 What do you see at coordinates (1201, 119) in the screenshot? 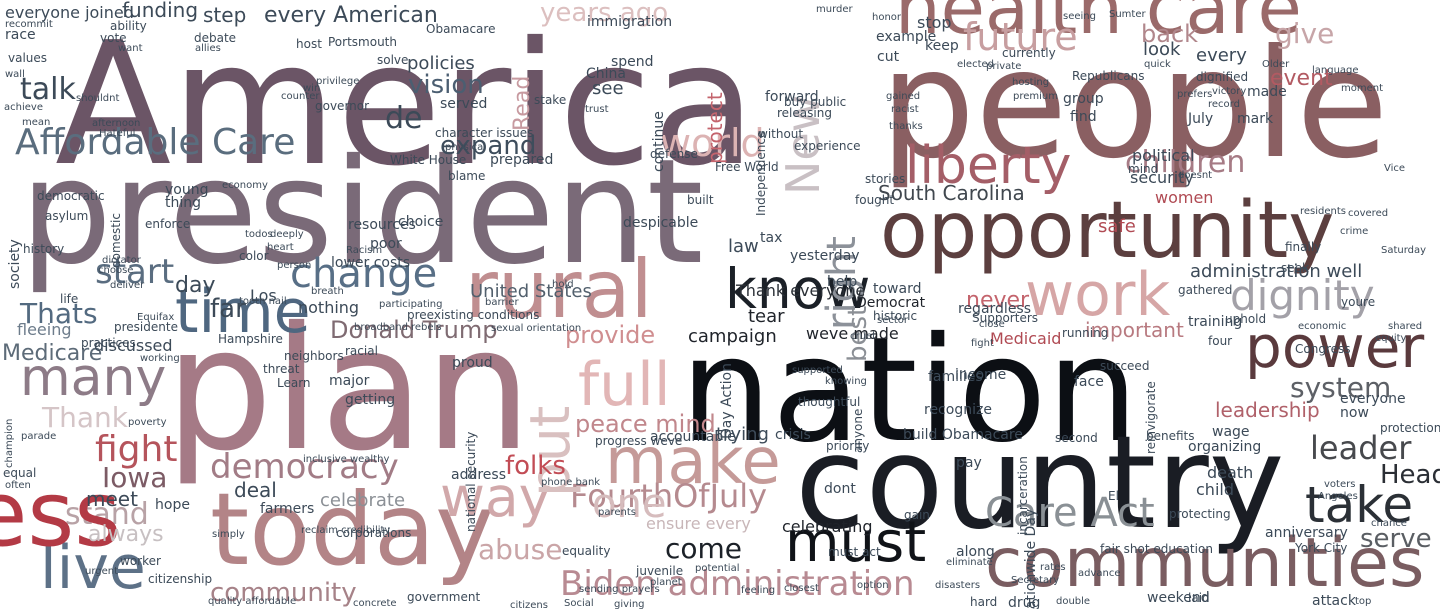
I see `word-july: July` at bounding box center [1201, 119].